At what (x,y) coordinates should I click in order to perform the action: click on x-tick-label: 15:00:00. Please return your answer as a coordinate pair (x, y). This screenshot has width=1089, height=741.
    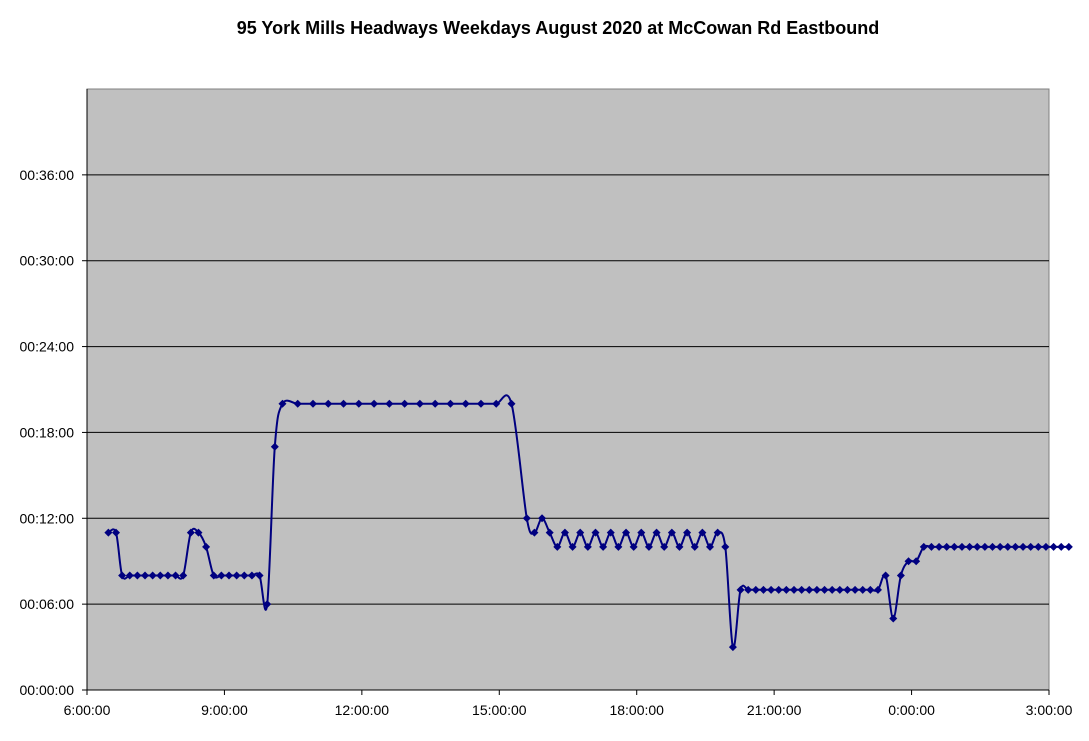
    Looking at the image, I should click on (499, 710).